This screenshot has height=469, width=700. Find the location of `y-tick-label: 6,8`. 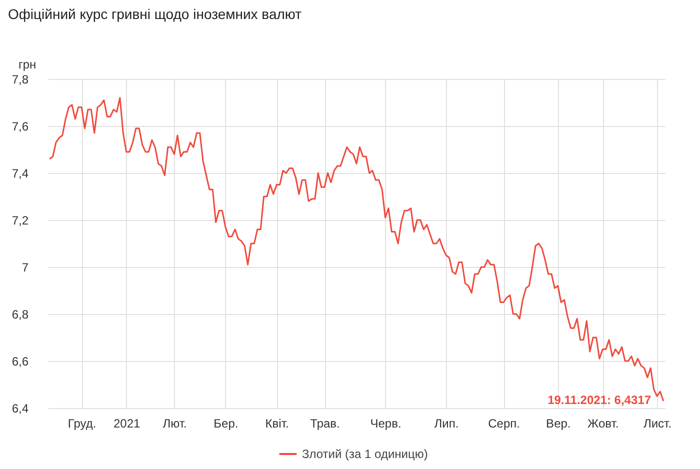

y-tick-label: 6,8 is located at coordinates (20, 315).